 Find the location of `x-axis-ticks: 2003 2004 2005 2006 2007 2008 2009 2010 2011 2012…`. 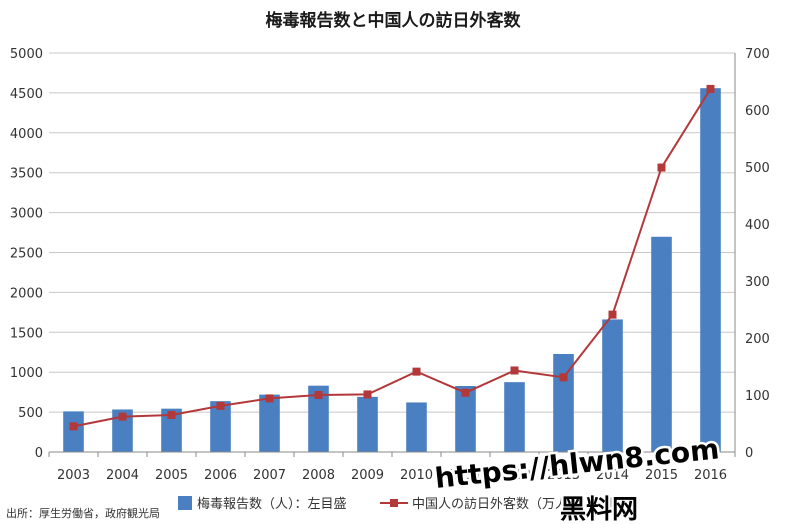

x-axis-ticks: 2003 2004 2005 2006 2007 2008 2009 2010 2011 2012… is located at coordinates (392, 475).